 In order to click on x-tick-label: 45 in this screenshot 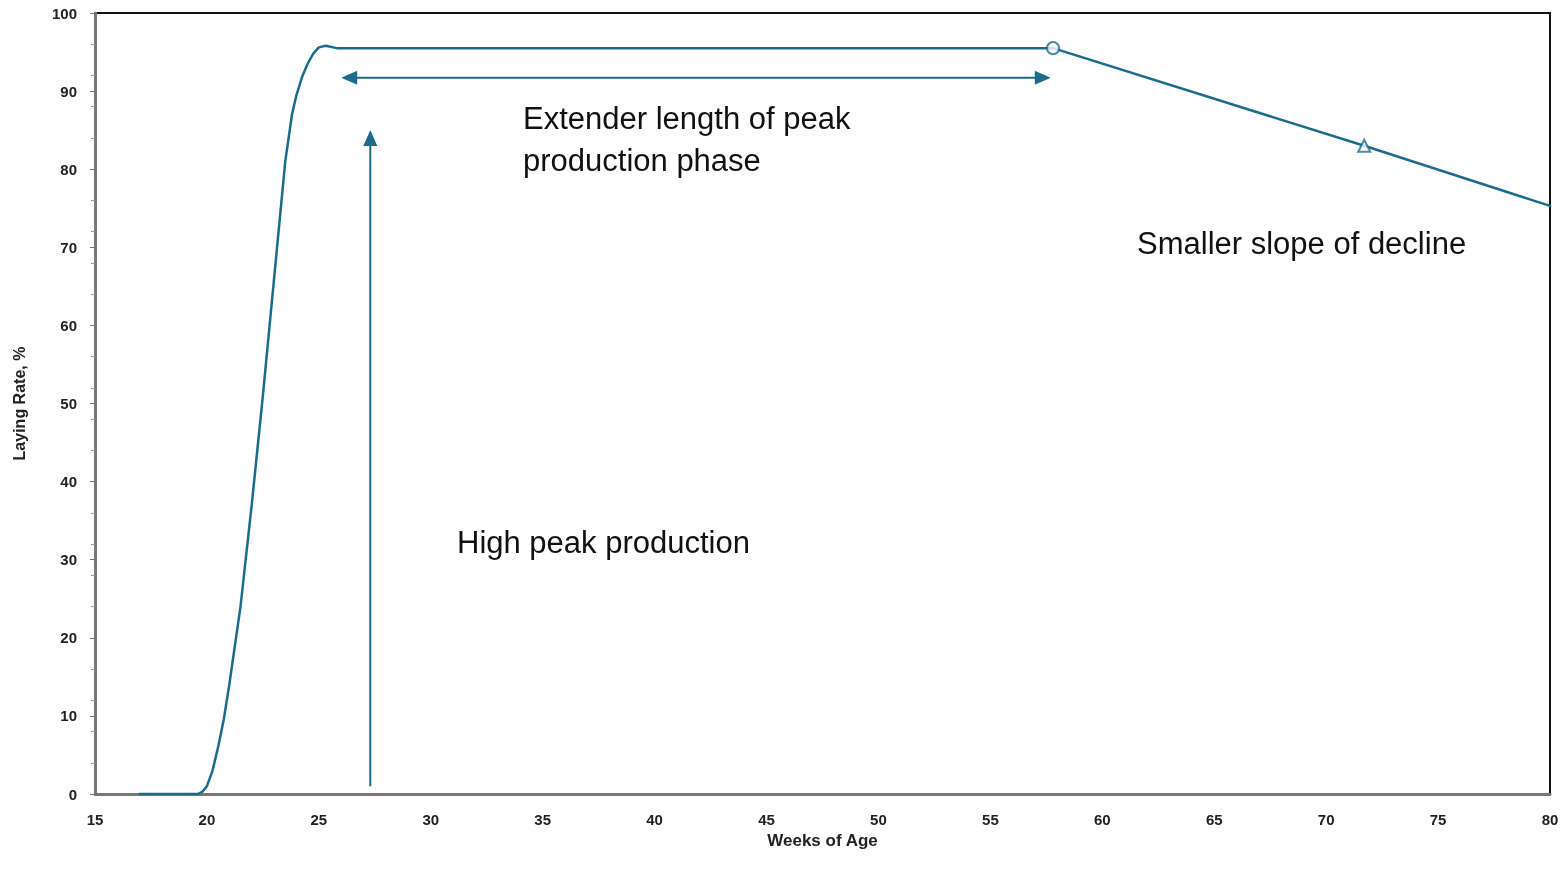, I will do `click(766, 819)`.